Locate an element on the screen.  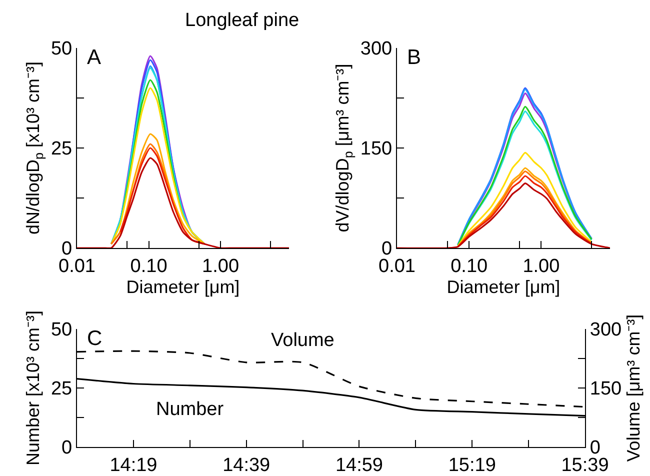
annotation: B is located at coordinates (414, 57).